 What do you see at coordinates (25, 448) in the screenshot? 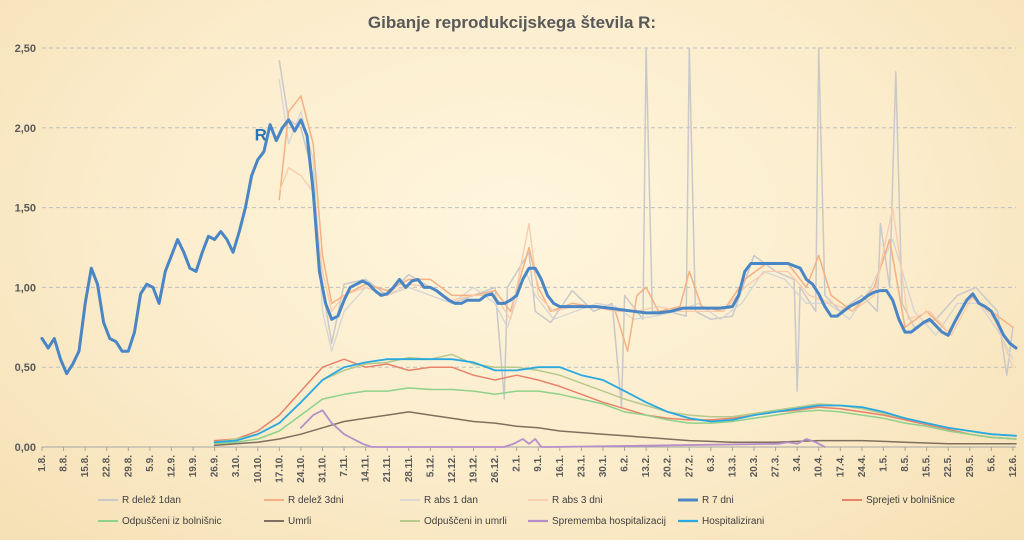
I see `y-tick-label: 0,00` at bounding box center [25, 448].